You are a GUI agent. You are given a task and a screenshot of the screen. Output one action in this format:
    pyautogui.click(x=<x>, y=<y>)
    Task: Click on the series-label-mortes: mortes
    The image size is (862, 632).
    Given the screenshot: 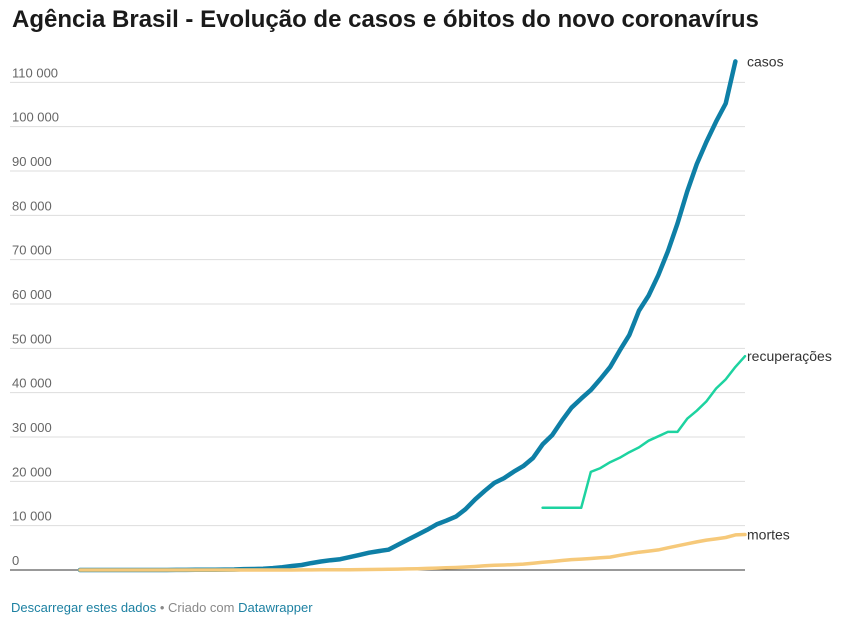 What is the action you would take?
    pyautogui.click(x=768, y=535)
    